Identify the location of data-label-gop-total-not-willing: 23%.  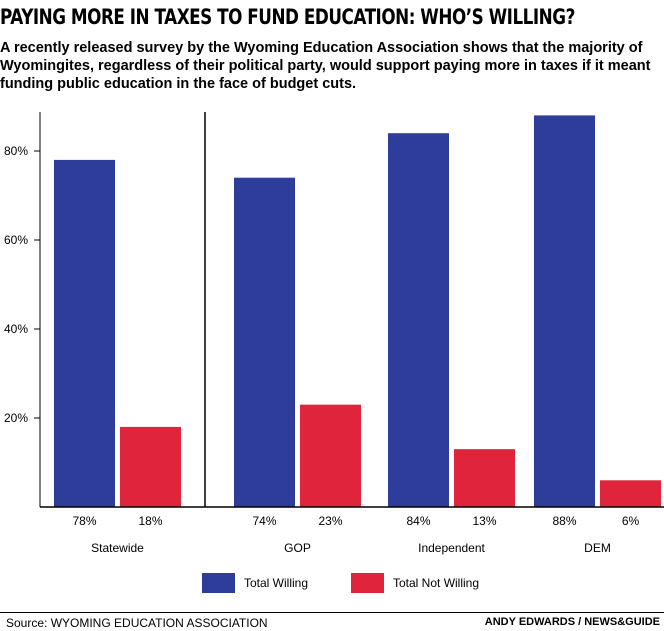
(330, 521).